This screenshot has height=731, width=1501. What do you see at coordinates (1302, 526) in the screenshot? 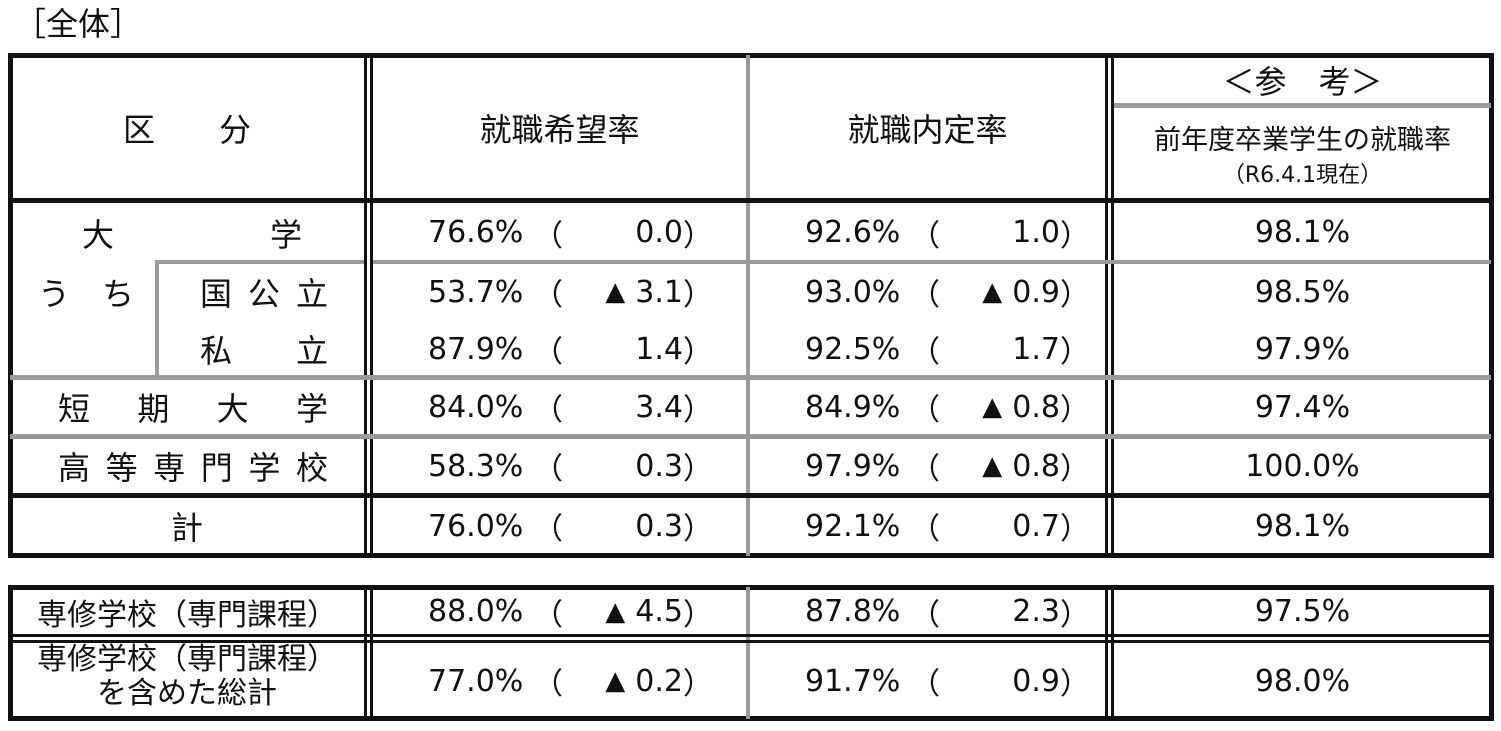
I see `row-total-reference-rate: 98.1%` at bounding box center [1302, 526].